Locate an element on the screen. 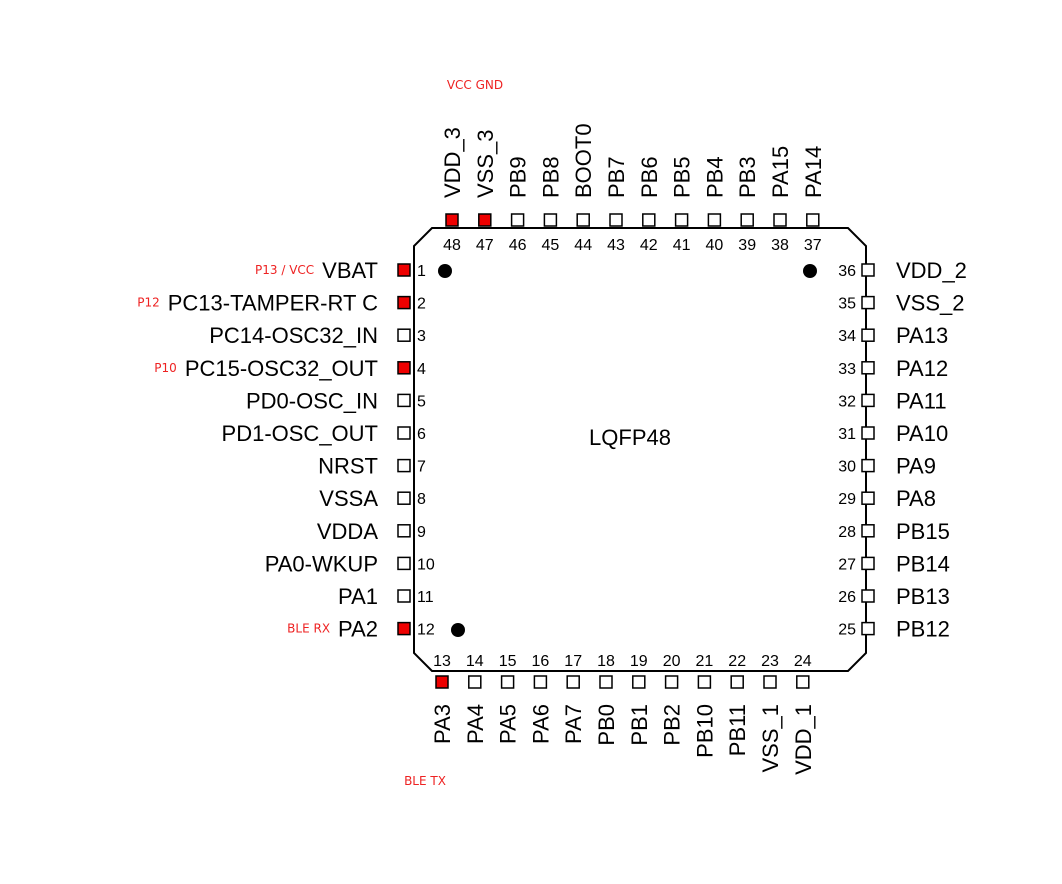  pin-46-pad is located at coordinates (517, 220).